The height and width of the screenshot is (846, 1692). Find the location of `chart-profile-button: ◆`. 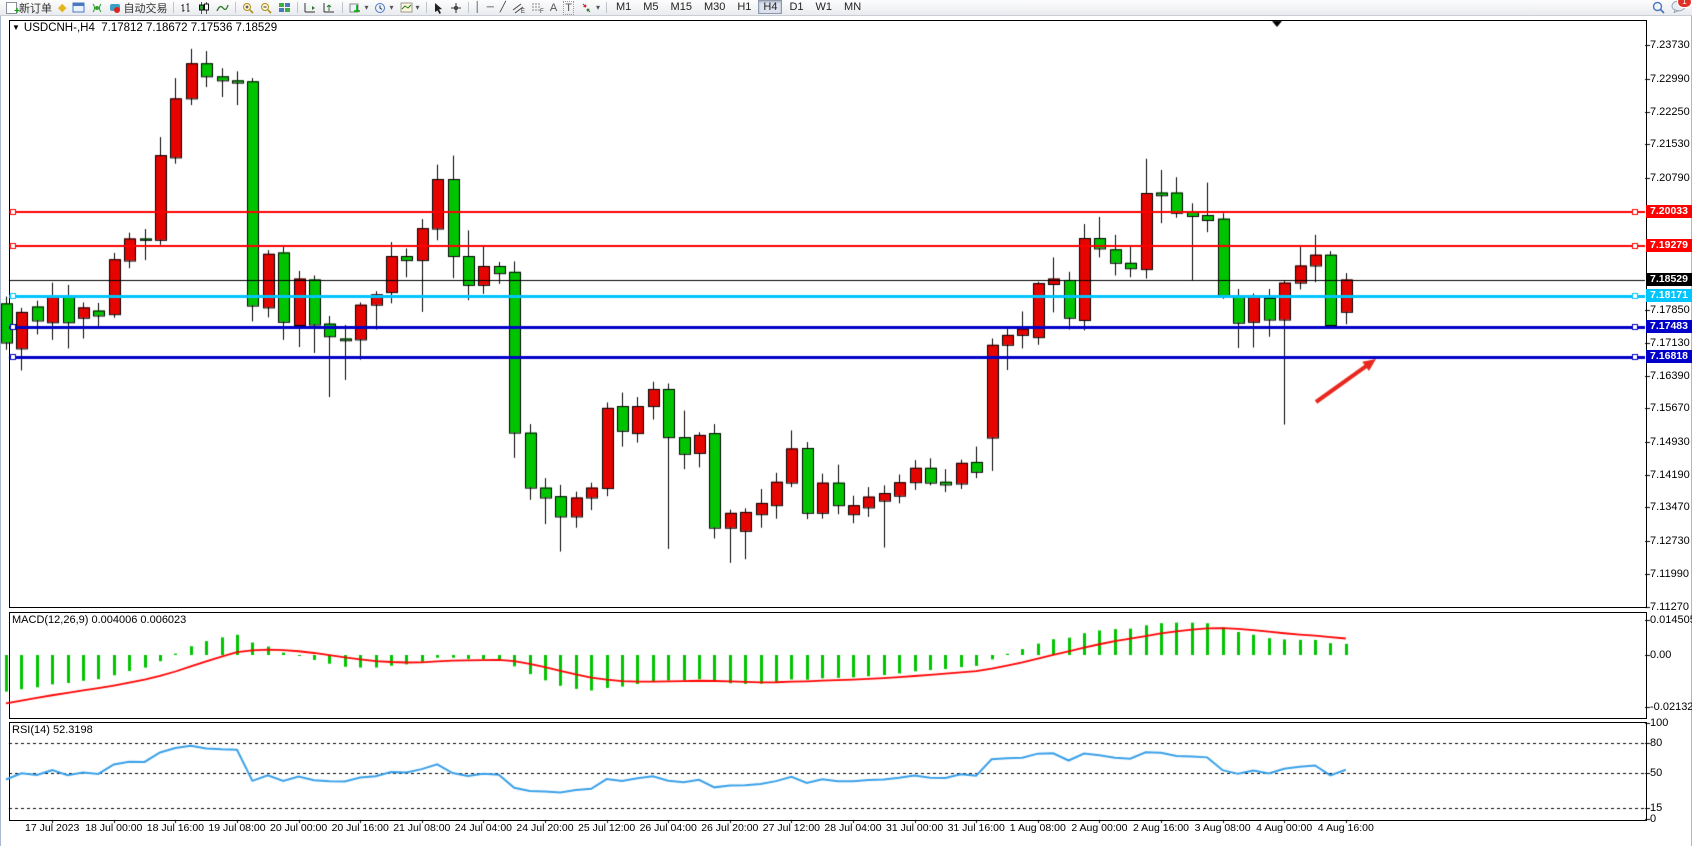

chart-profile-button: ◆ is located at coordinates (62, 8).